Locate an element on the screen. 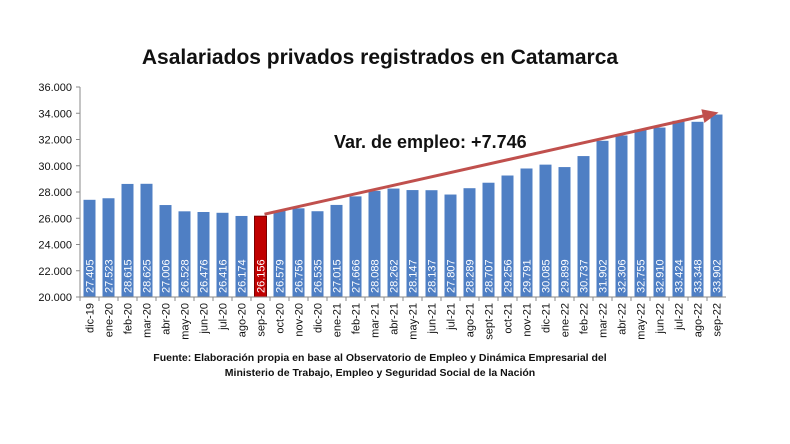  variation-annotation: Var. de empleo: +7.746 is located at coordinates (430, 142).